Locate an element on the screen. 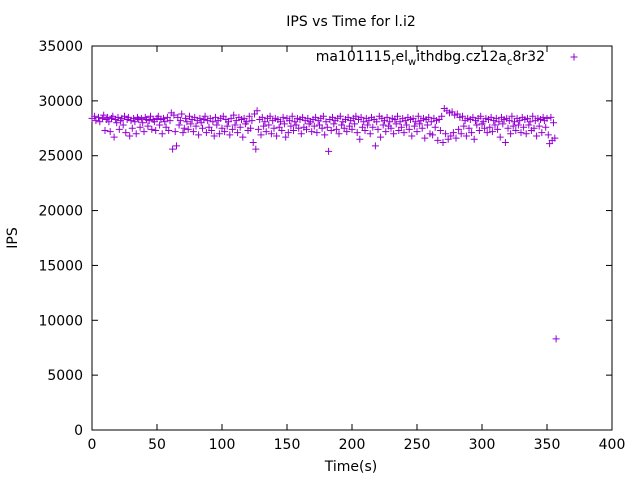 Image resolution: width=640 pixels, height=480 pixels. y-tick-label: 30000 is located at coordinates (60, 102).